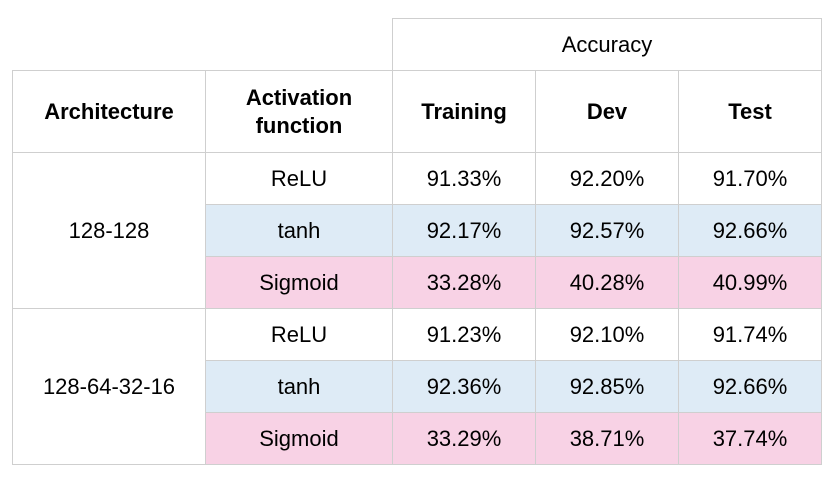  I want to click on training-cell: 92.17%, so click(464, 230).